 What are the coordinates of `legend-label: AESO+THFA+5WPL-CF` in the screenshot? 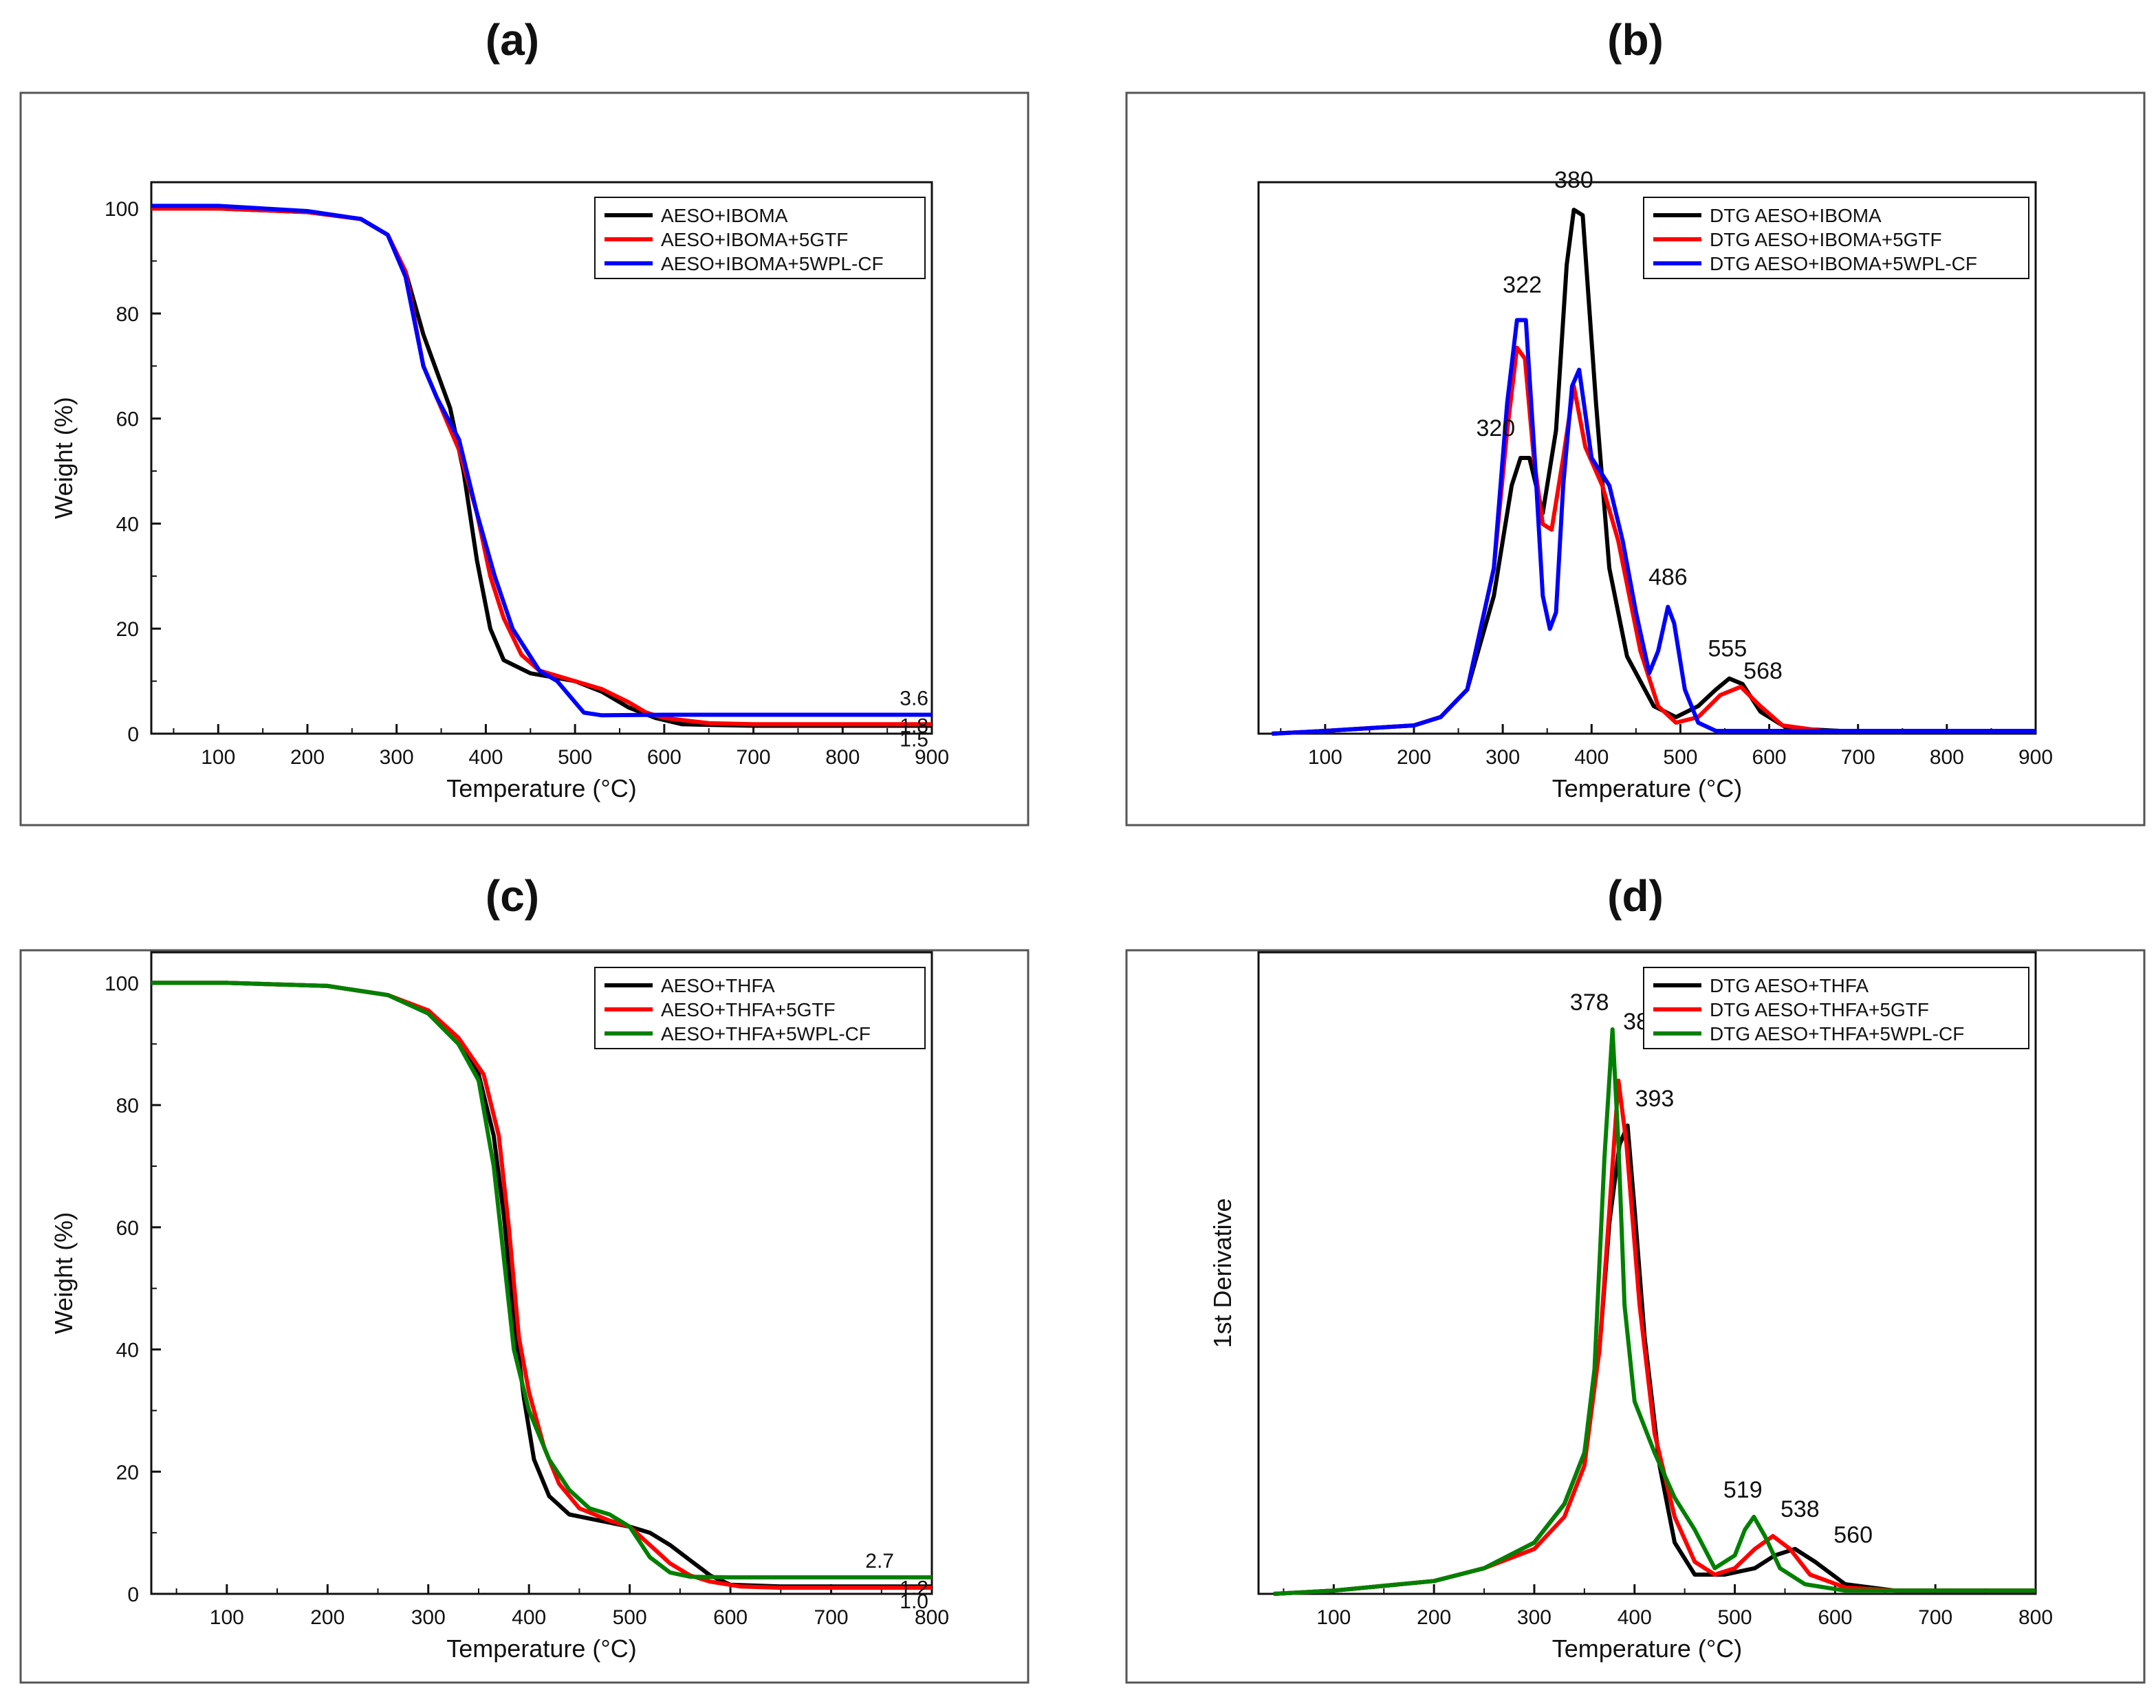 It's located at (766, 1033).